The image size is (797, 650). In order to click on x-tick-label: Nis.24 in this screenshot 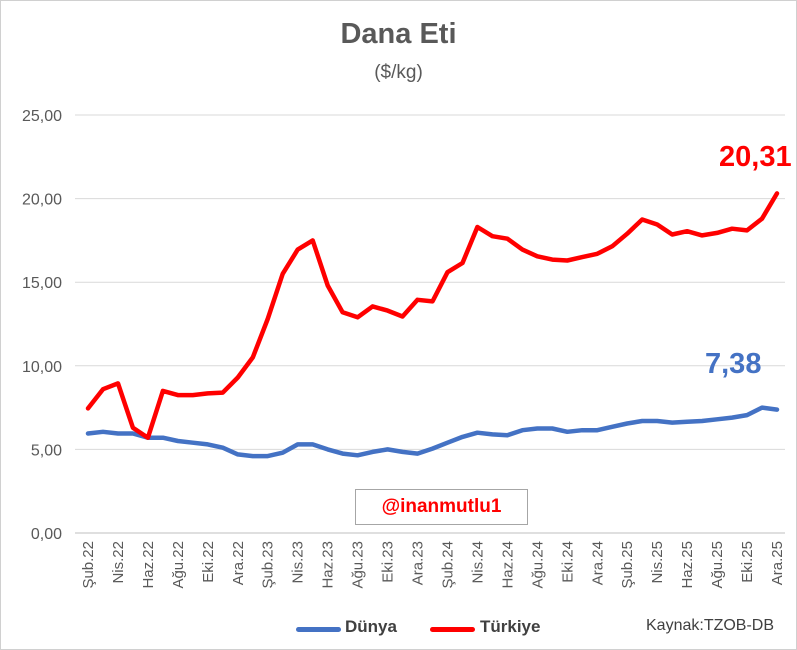, I will do `click(477, 562)`.